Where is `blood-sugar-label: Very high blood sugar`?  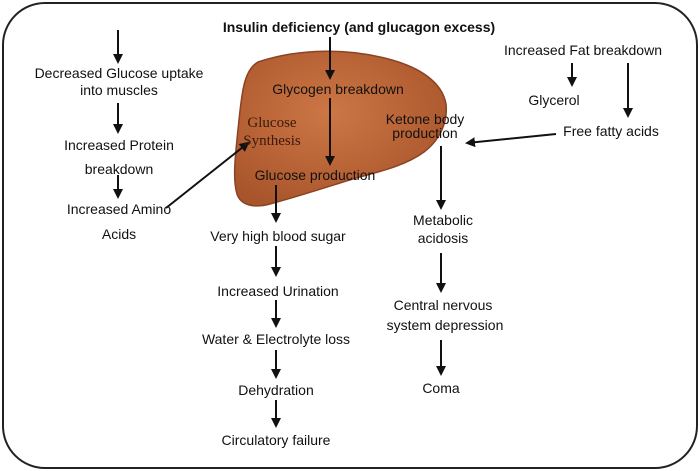
blood-sugar-label: Very high blood sugar is located at coordinates (278, 236).